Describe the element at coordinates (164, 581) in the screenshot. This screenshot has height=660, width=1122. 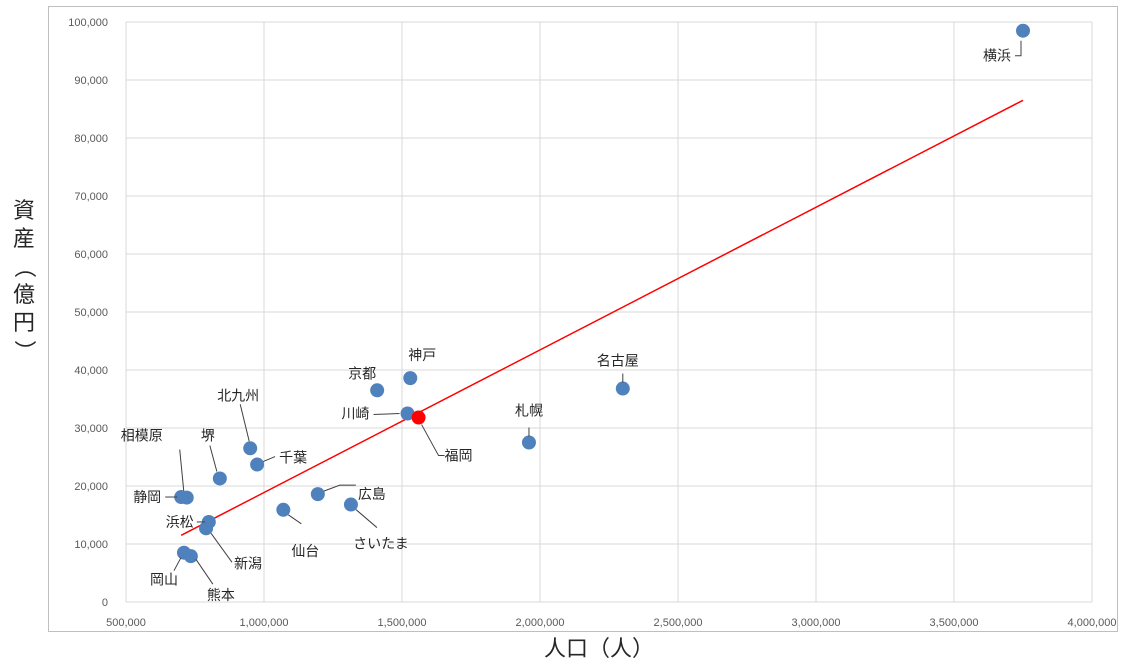
I see `data-label: 岡山` at that location.